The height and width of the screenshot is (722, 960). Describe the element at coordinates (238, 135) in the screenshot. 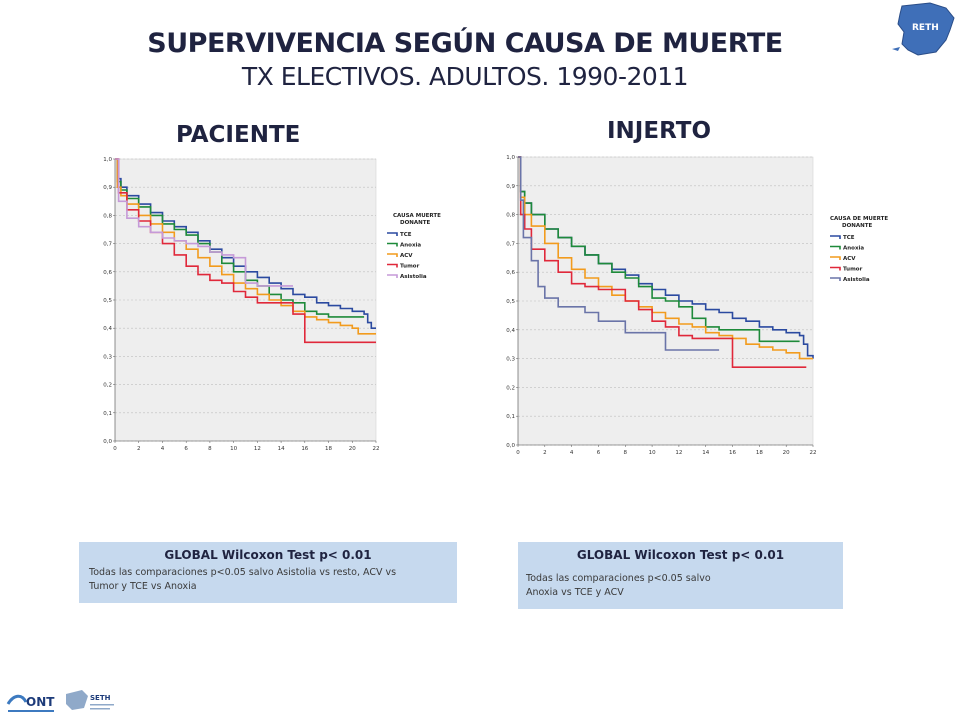

I see `chart-title-paciente: PACIENTE` at that location.